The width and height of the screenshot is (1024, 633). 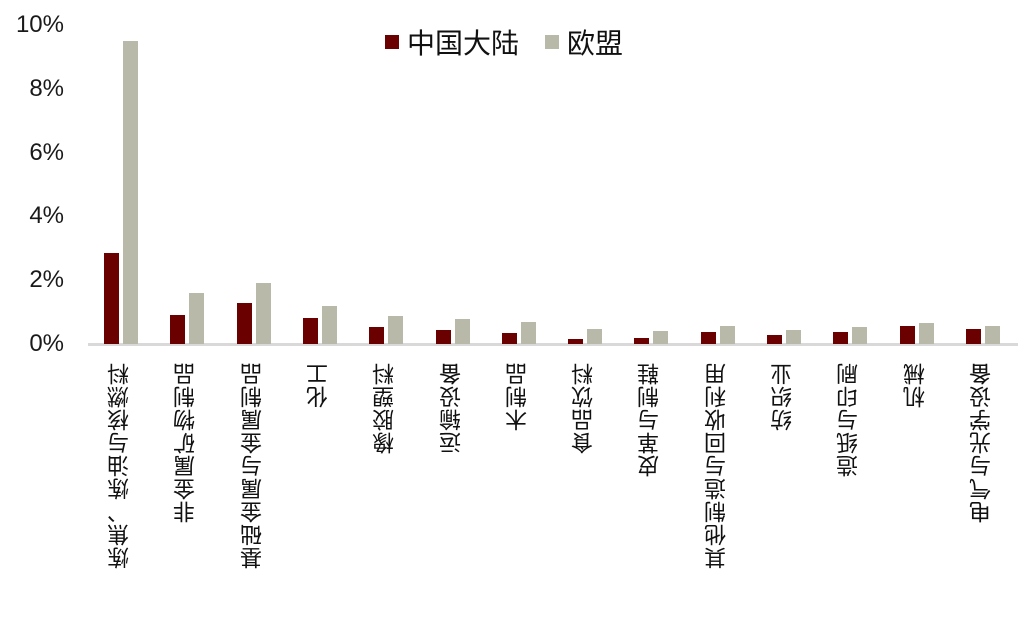 I want to click on x-tick-label-text: 木制品, so click(x=518, y=396).